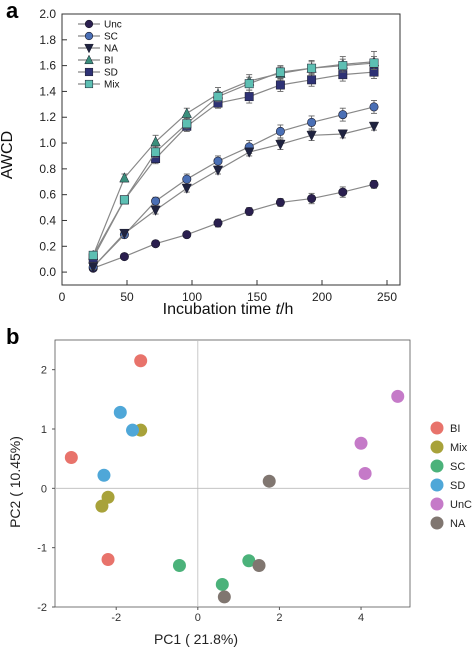 The image size is (474, 651). What do you see at coordinates (222, 584) in the screenshot?
I see `scatter-point-sc` at bounding box center [222, 584].